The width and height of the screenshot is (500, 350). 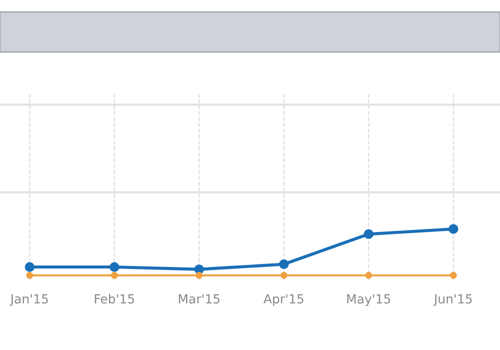 I want to click on x-tick-label: Apr'15, so click(x=284, y=300).